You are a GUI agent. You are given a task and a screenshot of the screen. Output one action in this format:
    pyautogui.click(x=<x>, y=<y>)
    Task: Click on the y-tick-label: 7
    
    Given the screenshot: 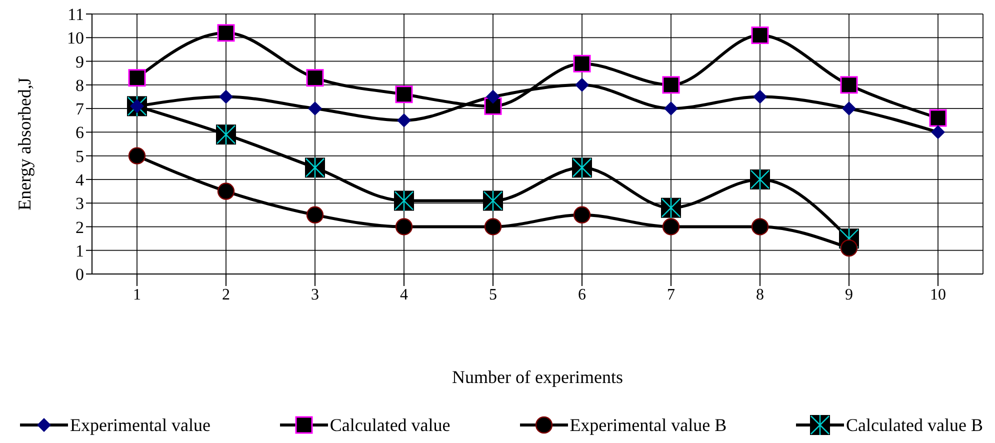 What is the action you would take?
    pyautogui.click(x=80, y=109)
    